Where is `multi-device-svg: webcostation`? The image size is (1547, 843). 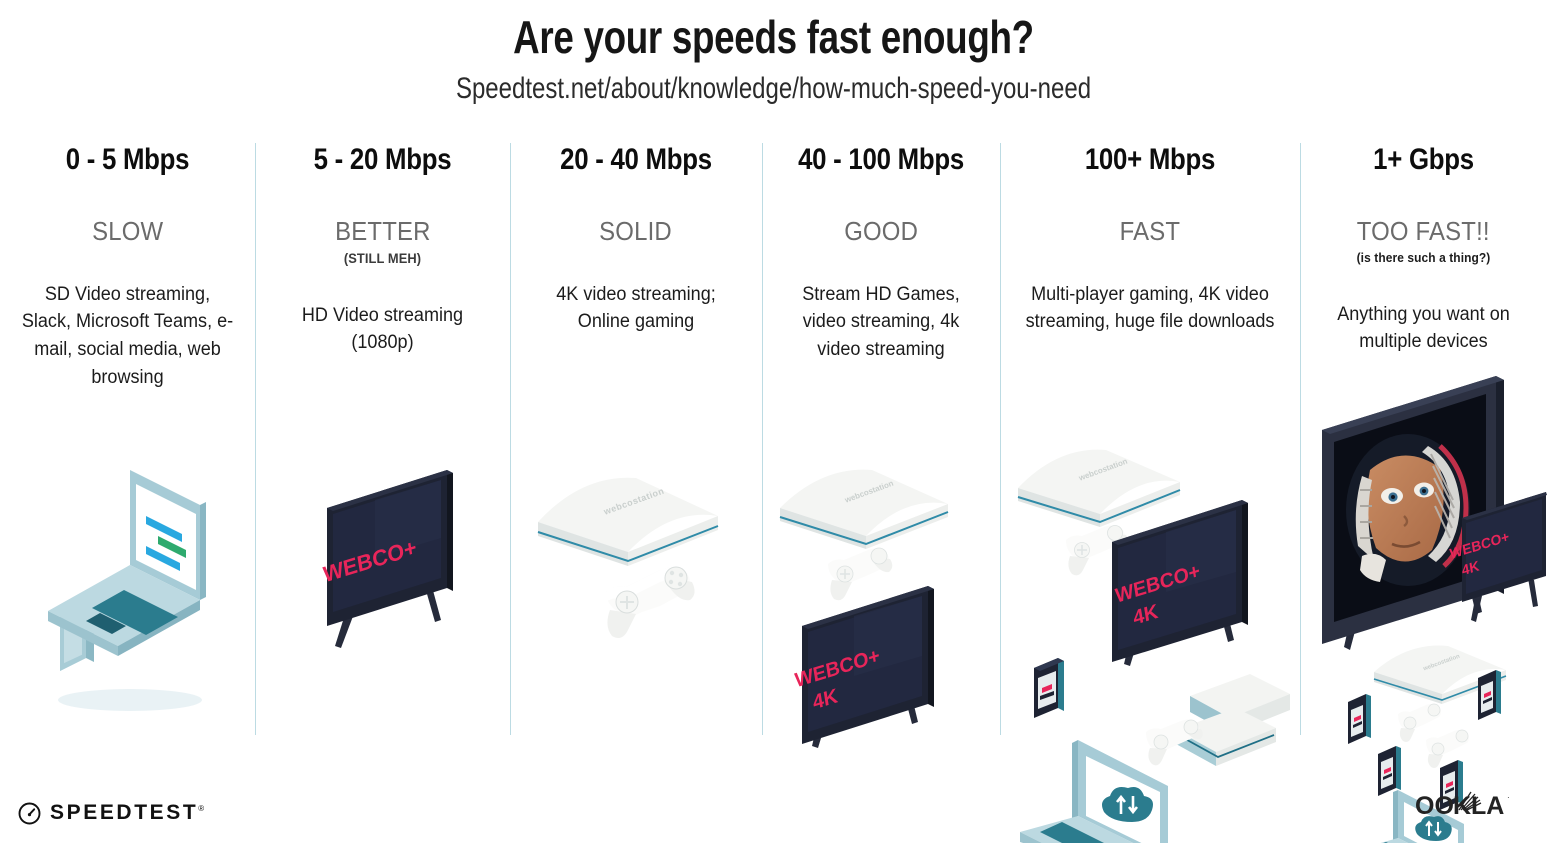
multi-device-svg: webcostation is located at coordinates (1153, 646).